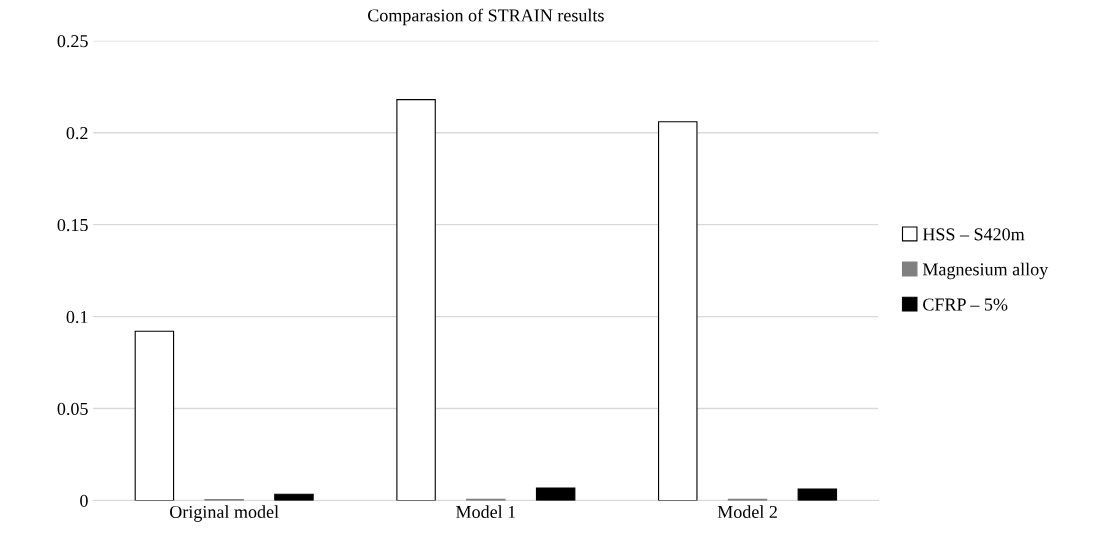 Image resolution: width=1098 pixels, height=544 pixels. Describe the element at coordinates (224, 513) in the screenshot. I see `x-tick-label: Original model` at that location.